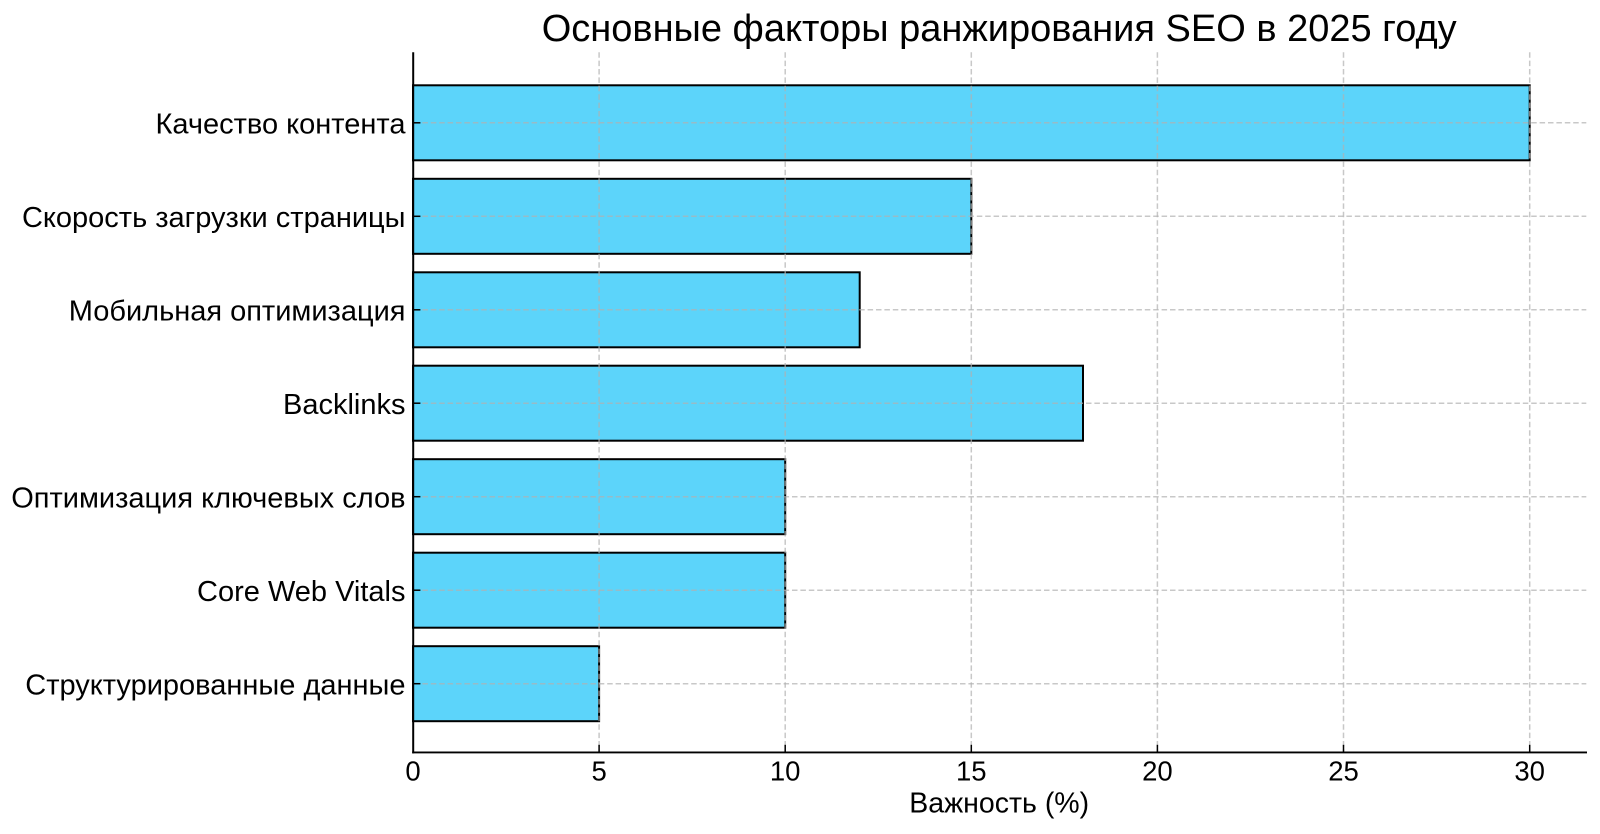 Image resolution: width=1600 pixels, height=834 pixels. I want to click on svg-text: Core Web Vitals, so click(301, 592).